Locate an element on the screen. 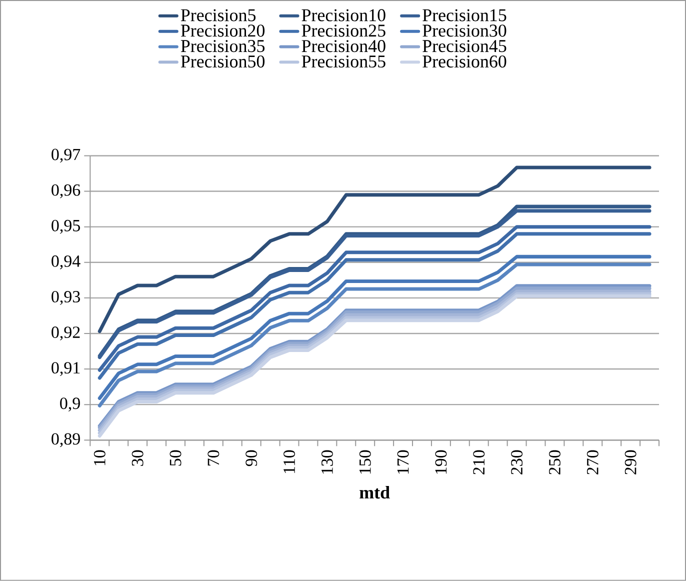 The image size is (686, 581). x-tick-label: 50 is located at coordinates (176, 458).